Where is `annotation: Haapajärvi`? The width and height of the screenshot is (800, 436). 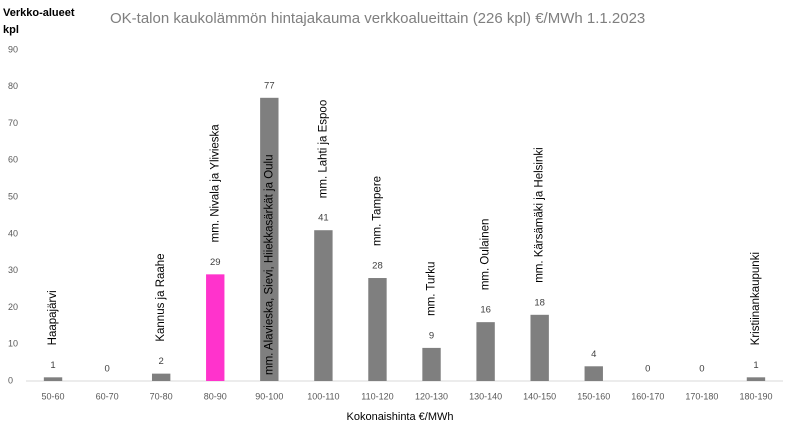
annotation: Haapajärvi is located at coordinates (53, 317).